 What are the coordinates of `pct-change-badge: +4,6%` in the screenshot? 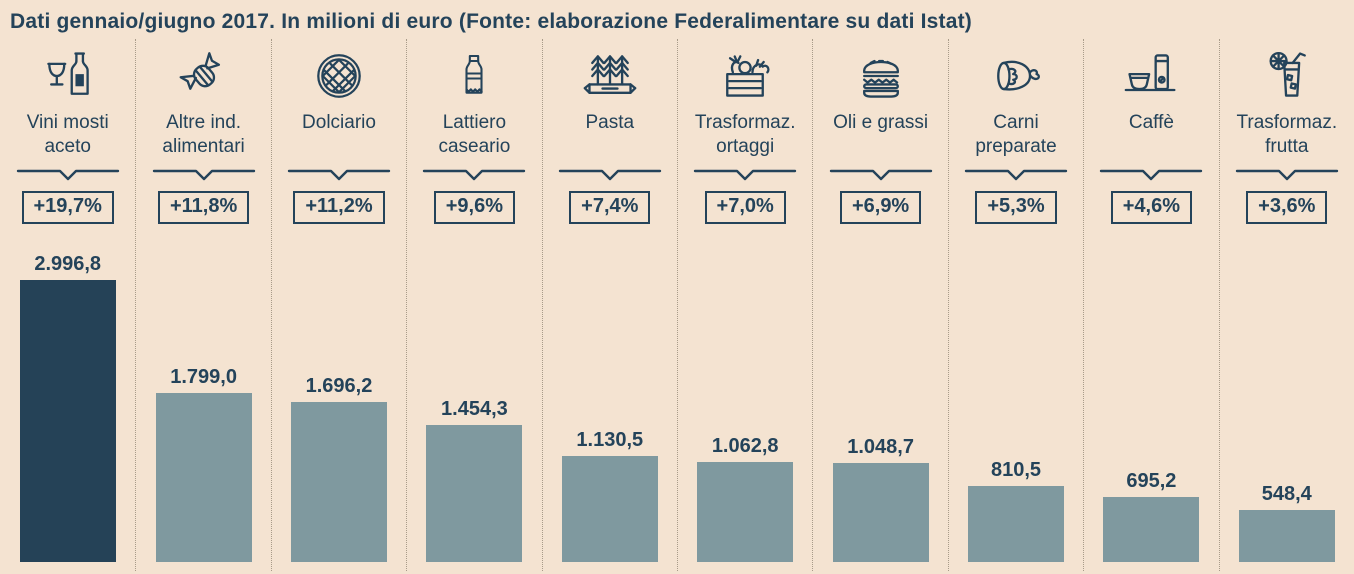 It's located at (1151, 207).